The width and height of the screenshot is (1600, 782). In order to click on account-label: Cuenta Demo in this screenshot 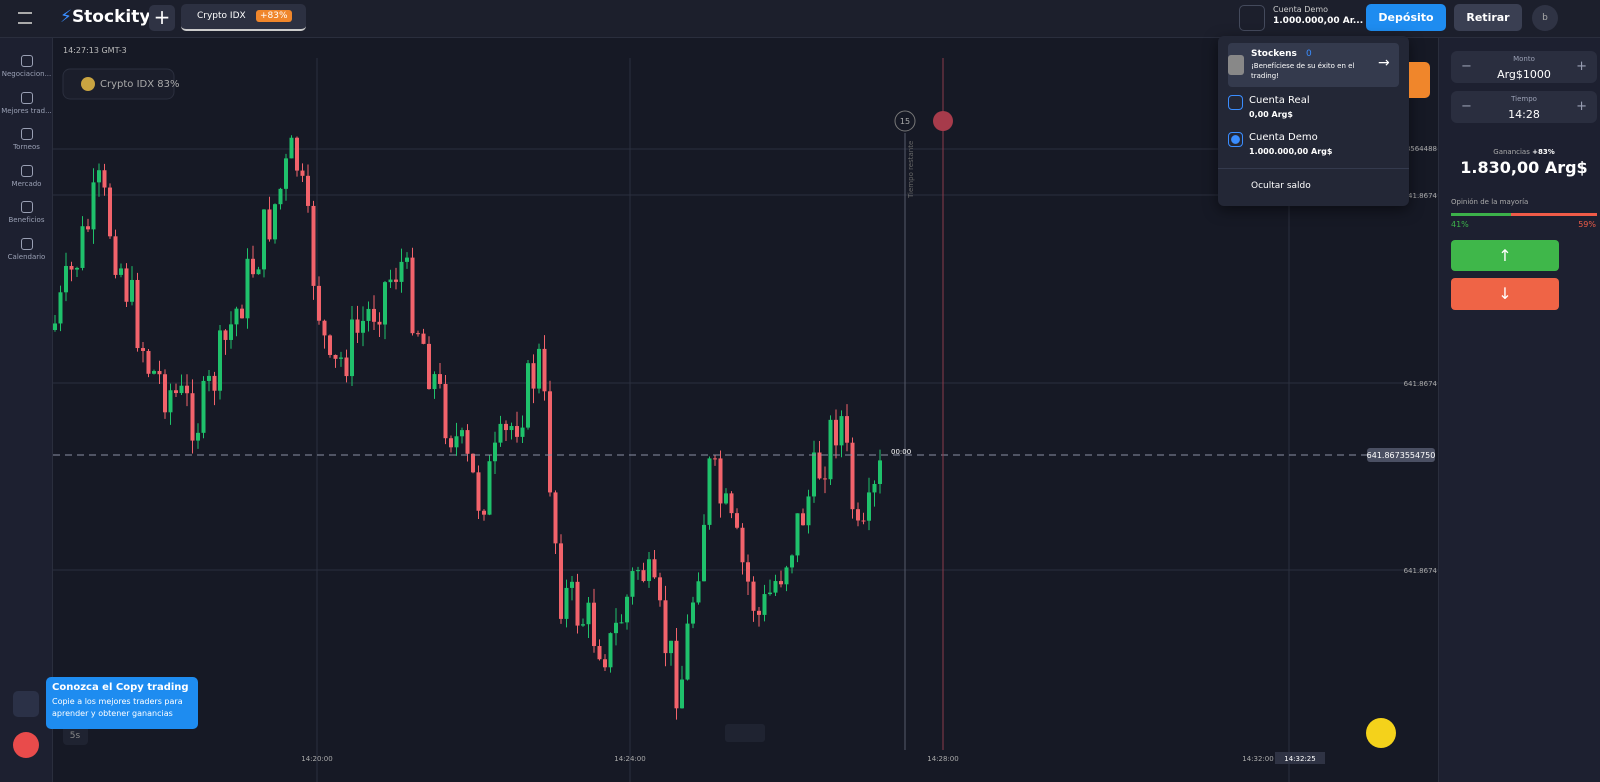, I will do `click(1300, 9)`.